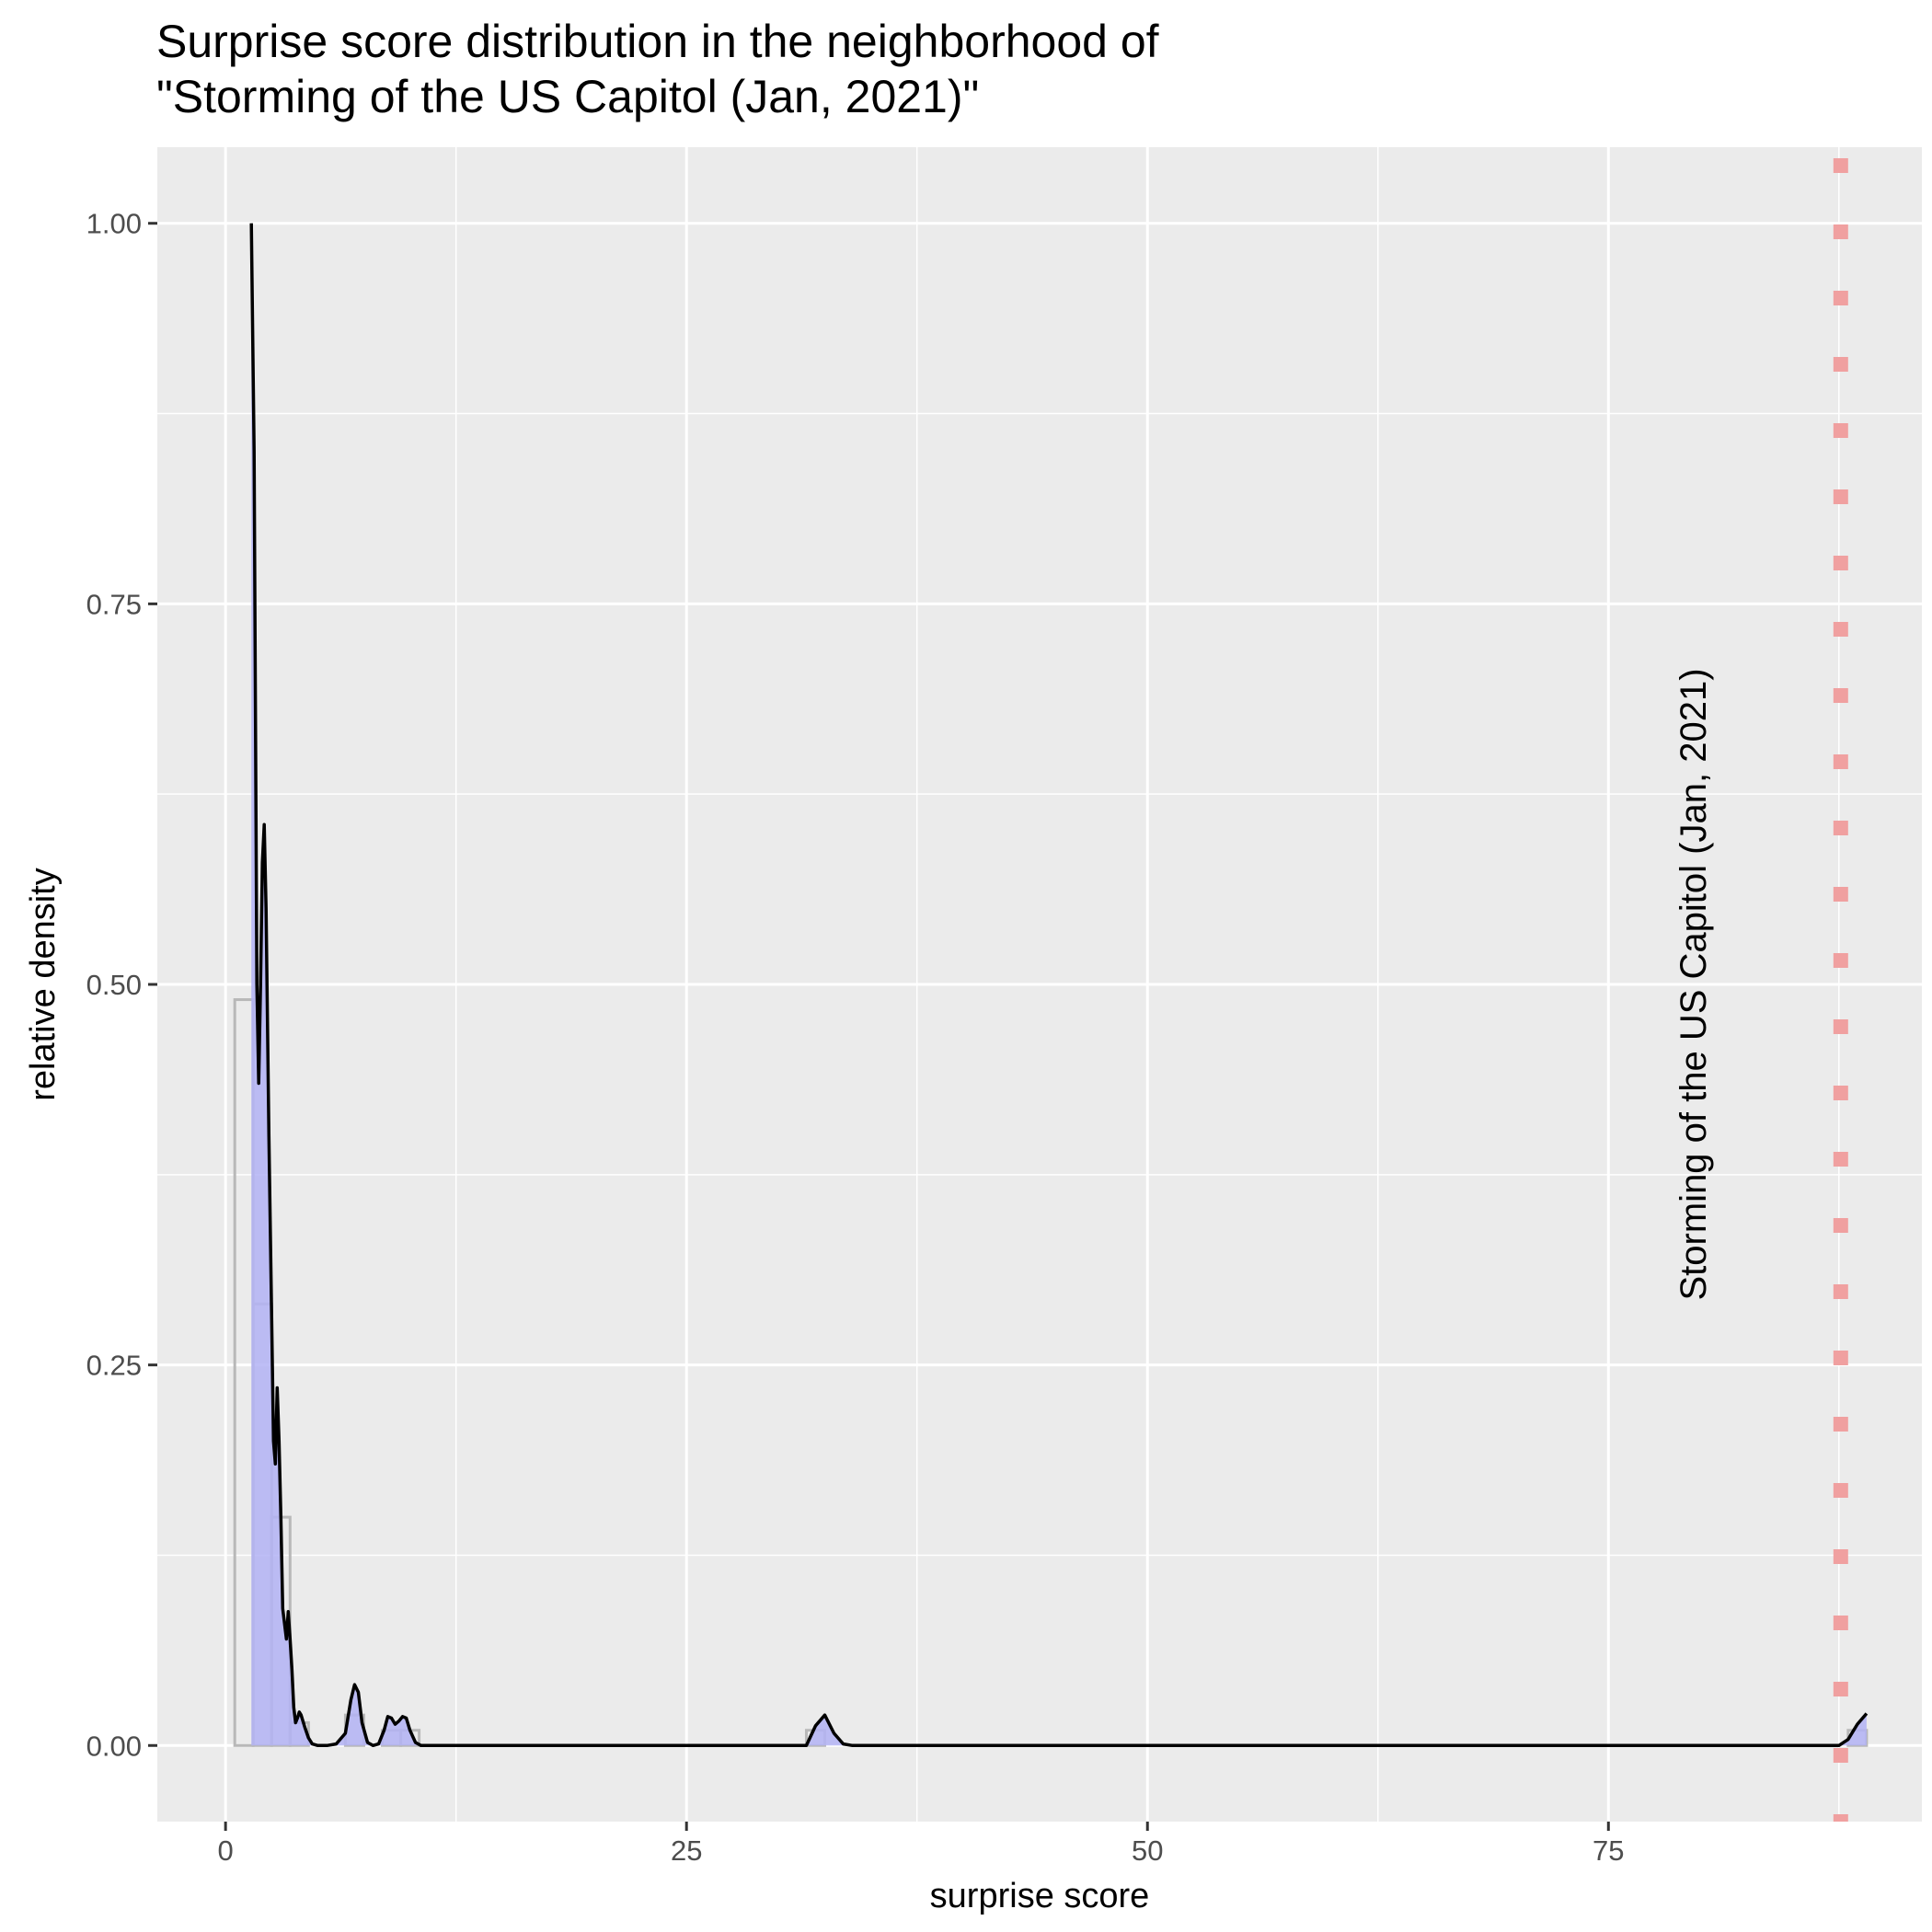 This screenshot has width=1932, height=1932. What do you see at coordinates (921, 1844) in the screenshot?
I see `x-axis: 0 25 50 75` at bounding box center [921, 1844].